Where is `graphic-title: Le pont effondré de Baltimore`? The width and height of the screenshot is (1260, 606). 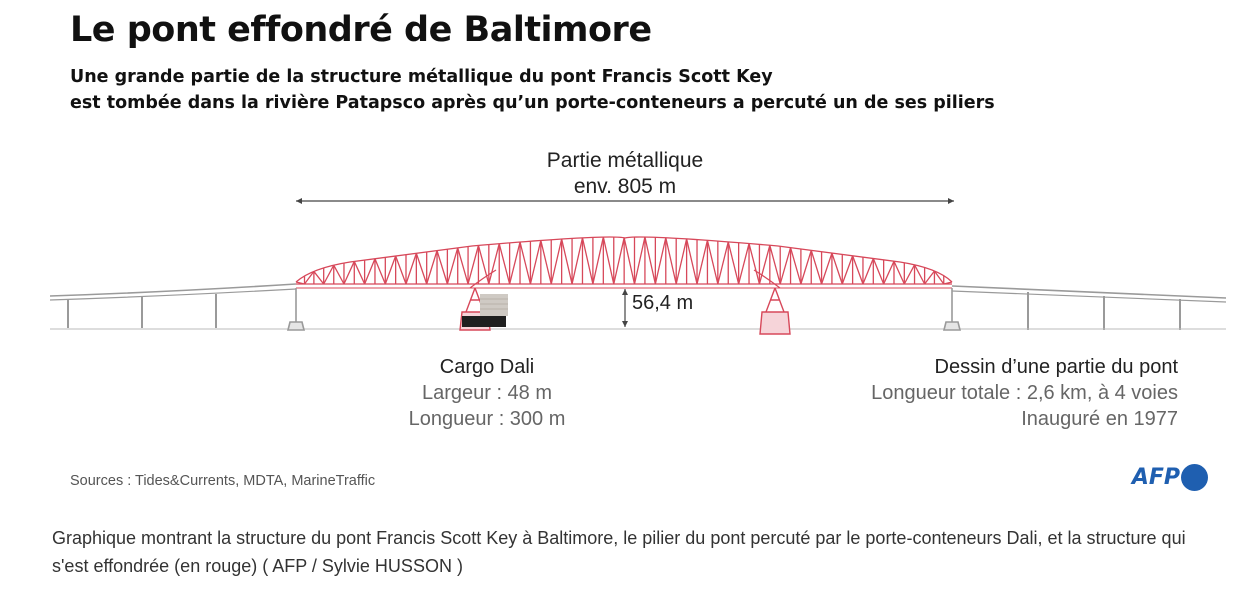 graphic-title: Le pont effondré de Baltimore is located at coordinates (361, 30).